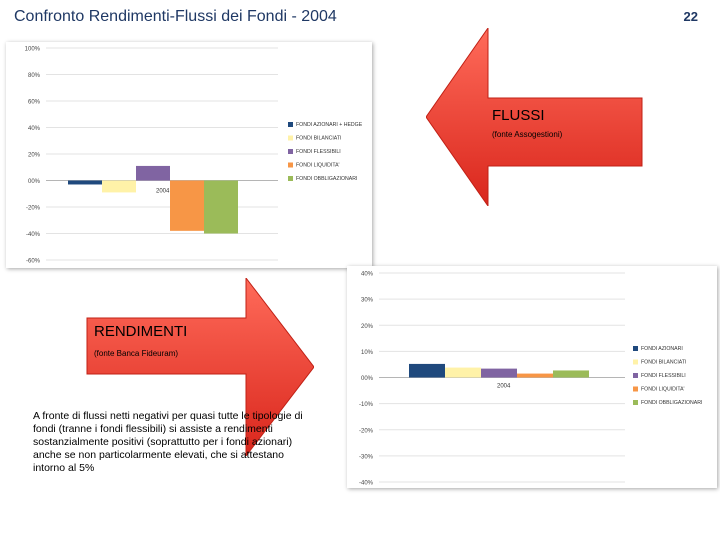  Describe the element at coordinates (367, 327) in the screenshot. I see `rendimenti-ytick-label: 20%` at that location.